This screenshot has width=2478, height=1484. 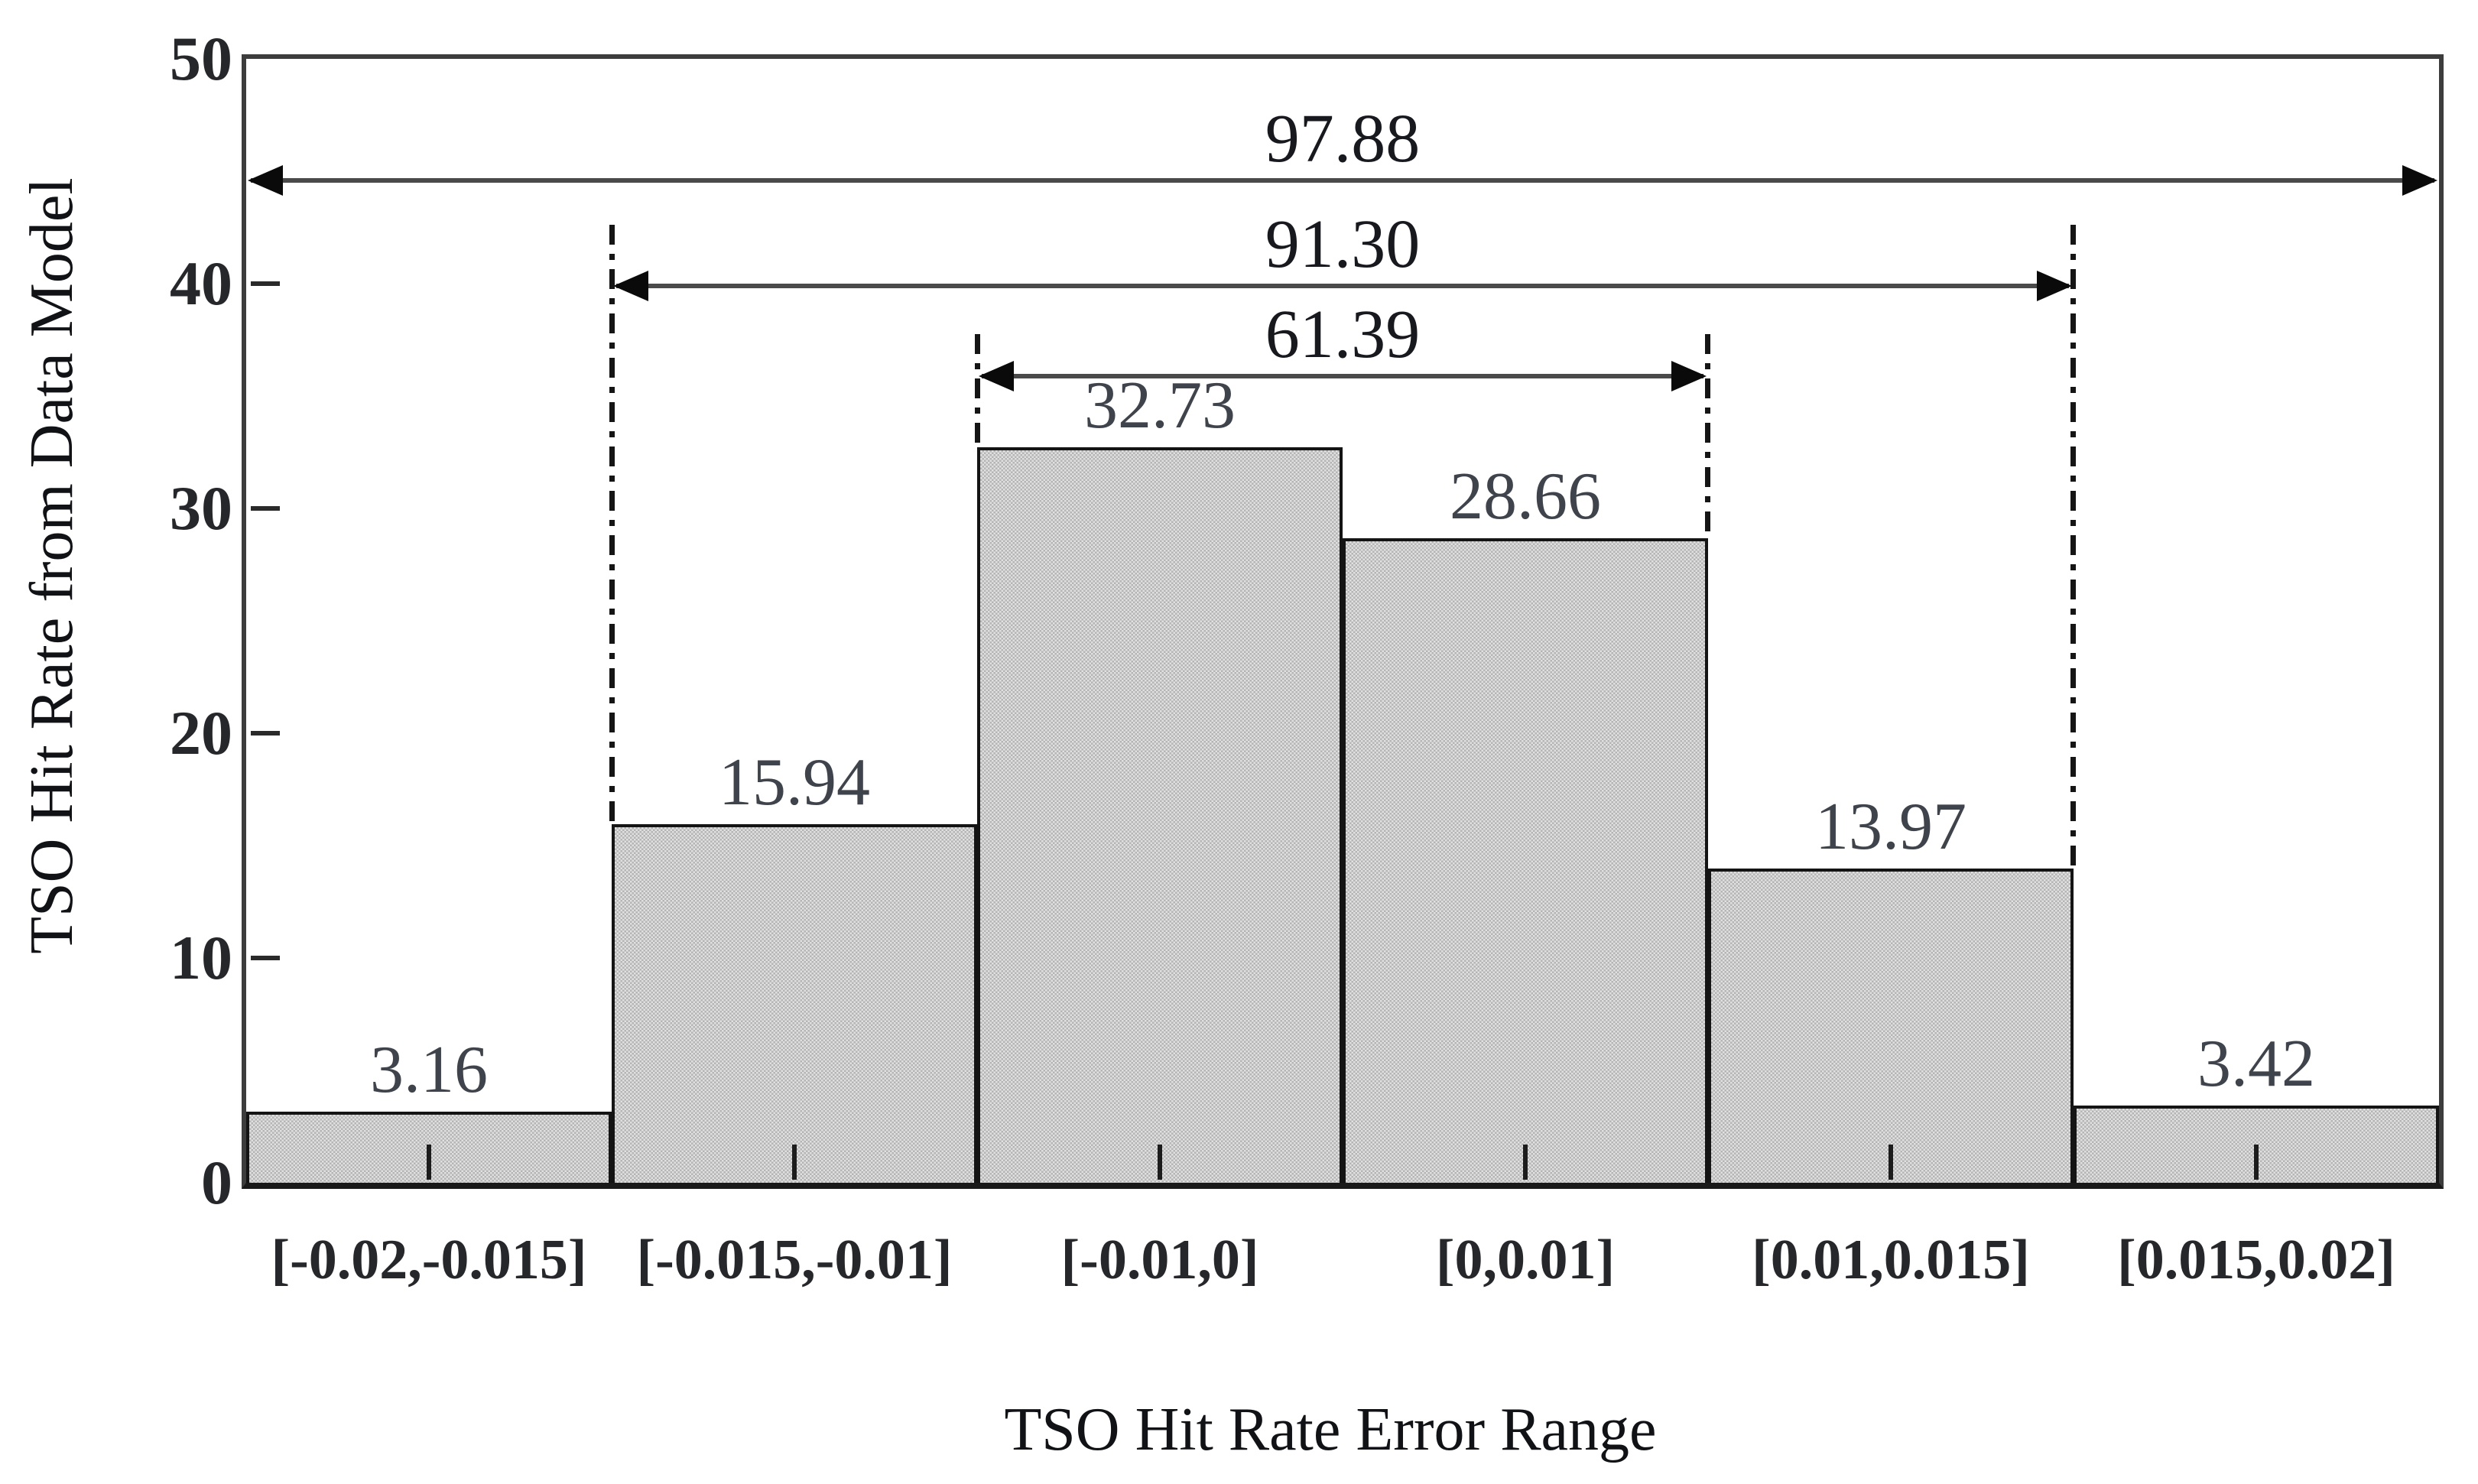 I want to click on x-tick-label: [0,0.01], so click(x=1525, y=1260).